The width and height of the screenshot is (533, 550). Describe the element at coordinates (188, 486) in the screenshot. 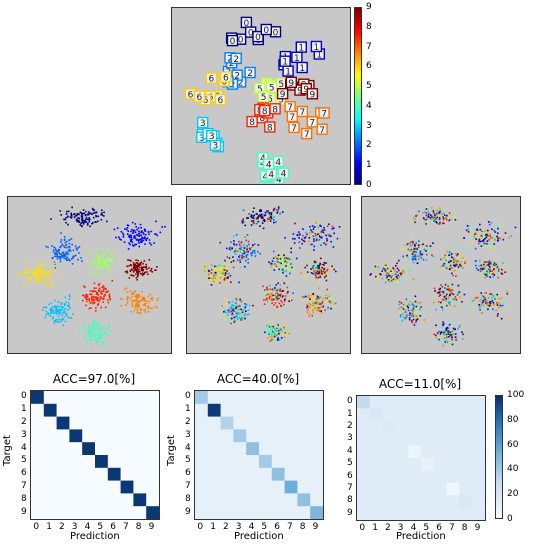

I see `cm-ytick: 7` at that location.